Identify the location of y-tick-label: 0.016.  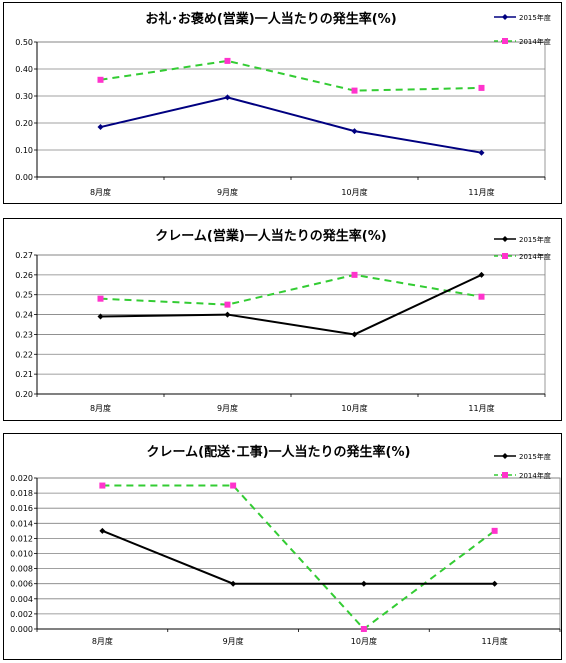
(21, 508).